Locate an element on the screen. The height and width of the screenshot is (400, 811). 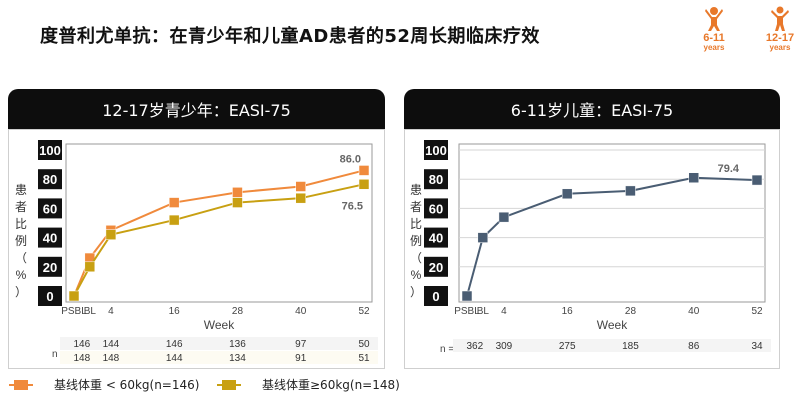
age-badge-12-17: 12-17 years is located at coordinates (780, 29).